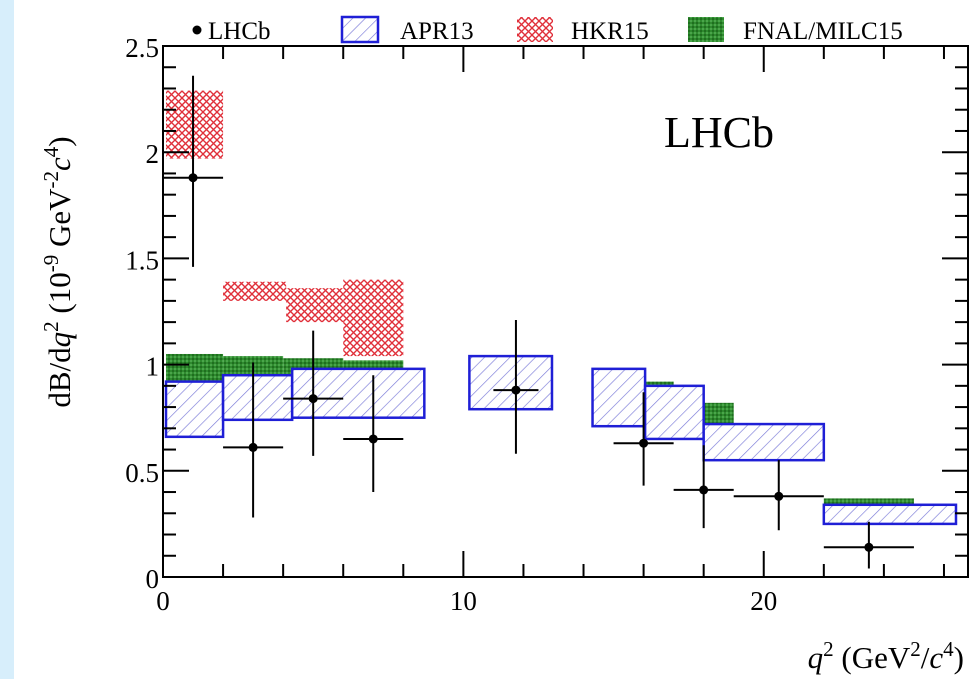 This screenshot has width=976, height=679. Describe the element at coordinates (58, 271) in the screenshot. I see `y-axis-label: dB/dq2 (10-9 GeV-2c4)` at that location.